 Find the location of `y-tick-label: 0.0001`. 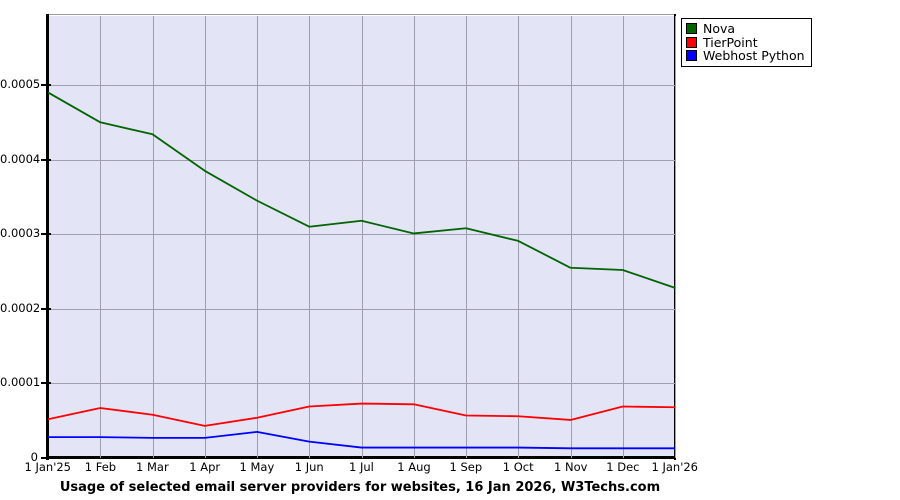

y-tick-label: 0.0001 is located at coordinates (20, 382).